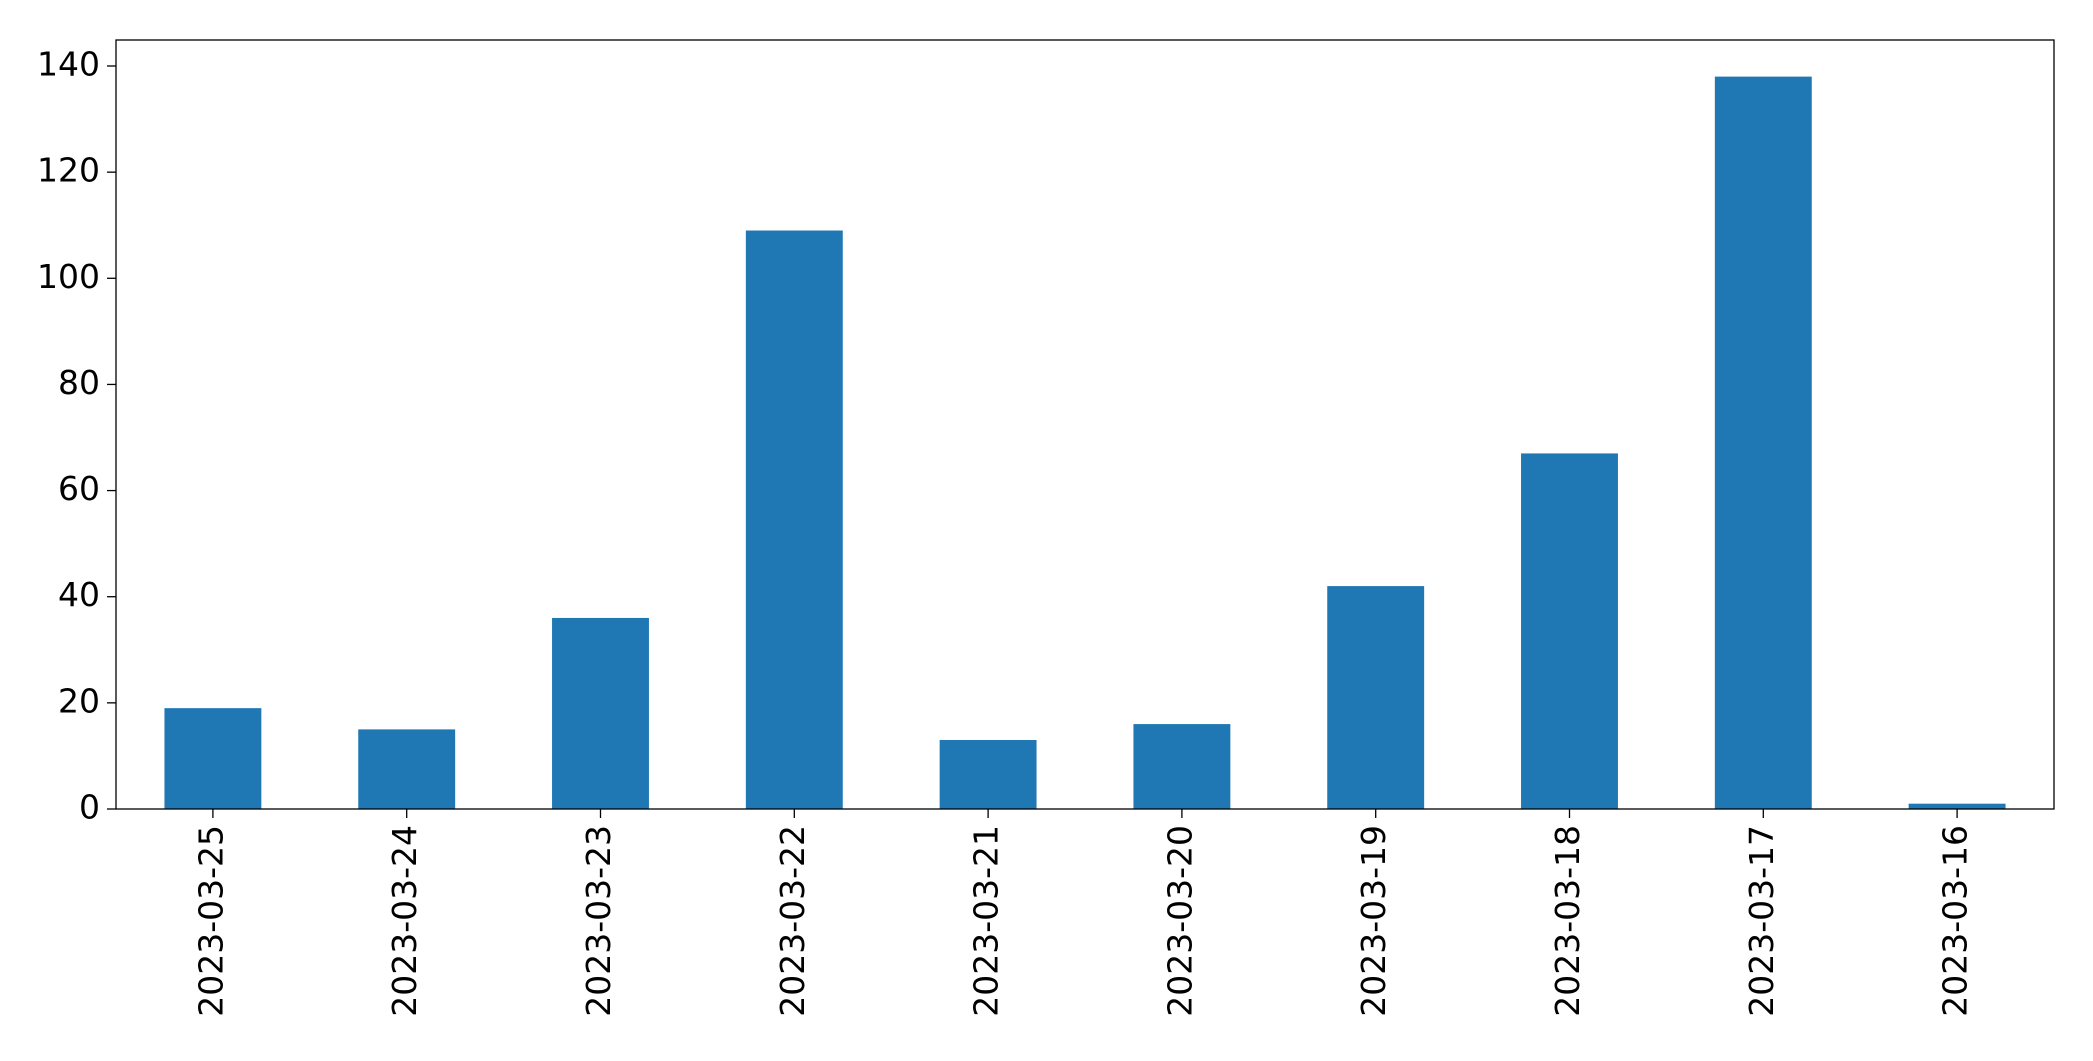 The height and width of the screenshot is (1061, 2093). I want to click on y-tick-label: 20, so click(79, 700).